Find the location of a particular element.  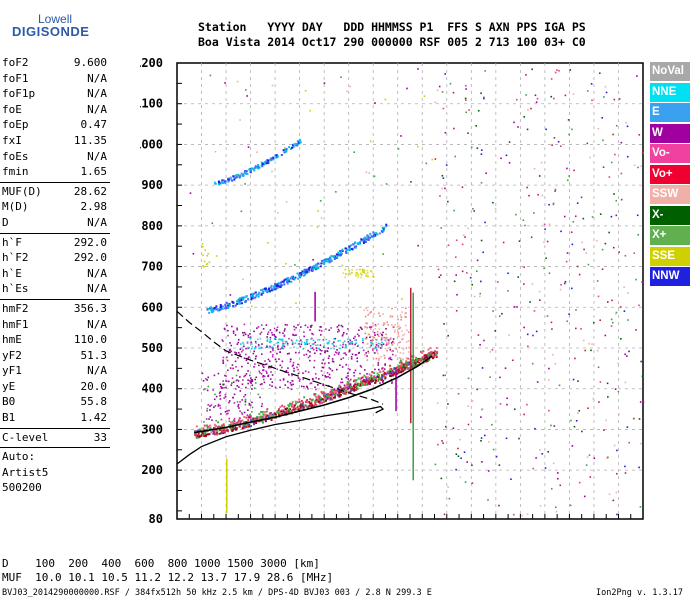

profile-curve-dashed is located at coordinates (280, 357).